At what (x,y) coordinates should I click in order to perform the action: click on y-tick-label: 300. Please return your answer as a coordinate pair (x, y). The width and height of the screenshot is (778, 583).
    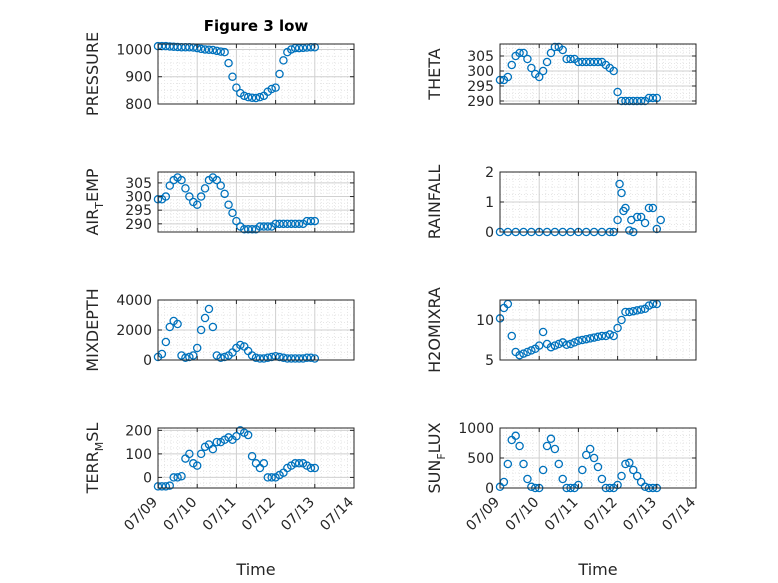
    Looking at the image, I should click on (480, 72).